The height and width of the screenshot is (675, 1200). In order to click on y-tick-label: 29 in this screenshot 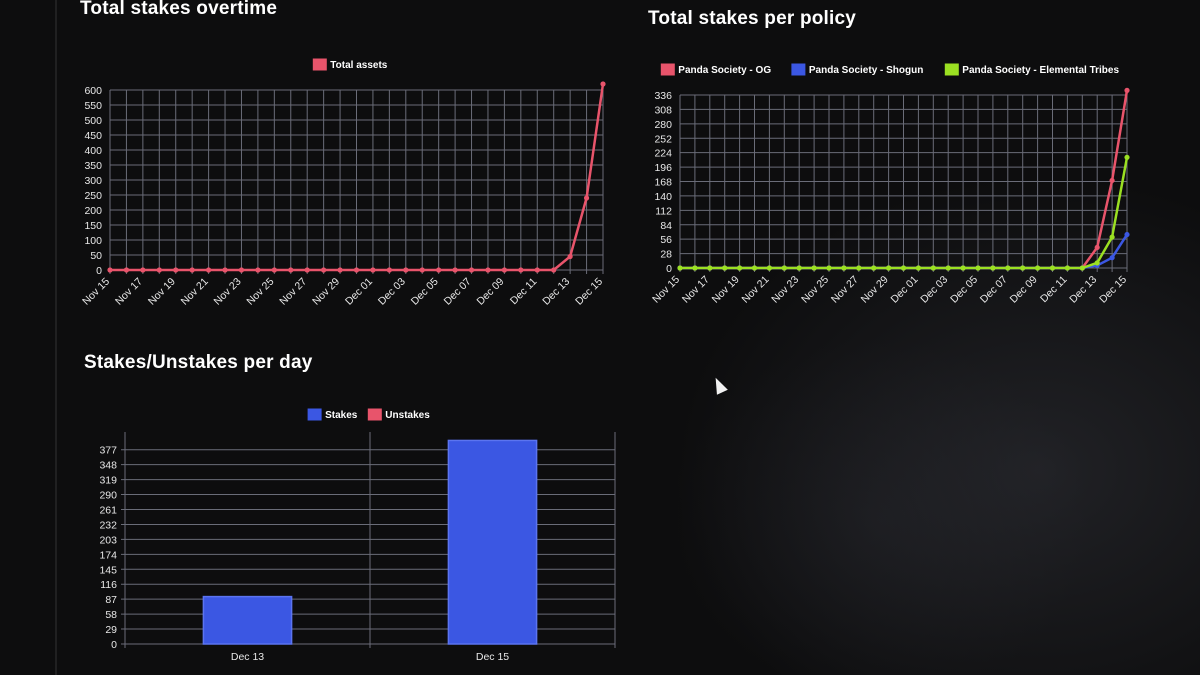, I will do `click(111, 630)`.